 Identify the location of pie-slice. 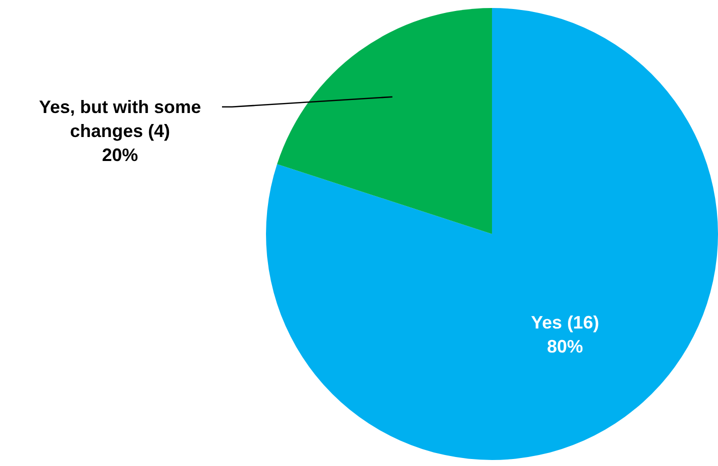
(384, 121).